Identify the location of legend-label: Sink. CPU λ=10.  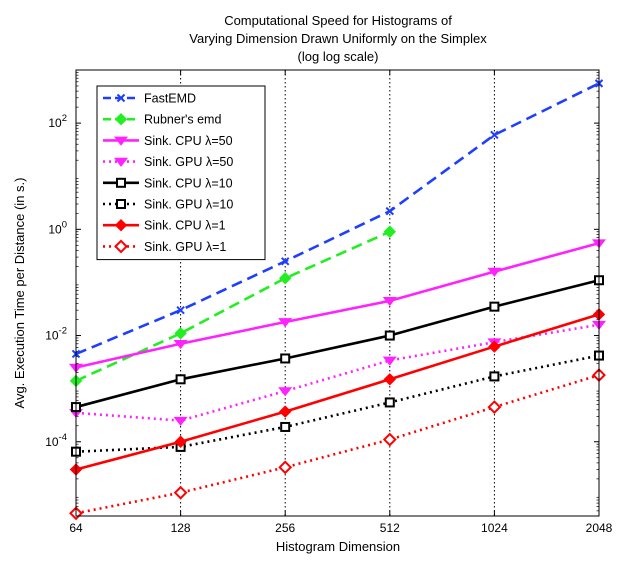
(188, 183).